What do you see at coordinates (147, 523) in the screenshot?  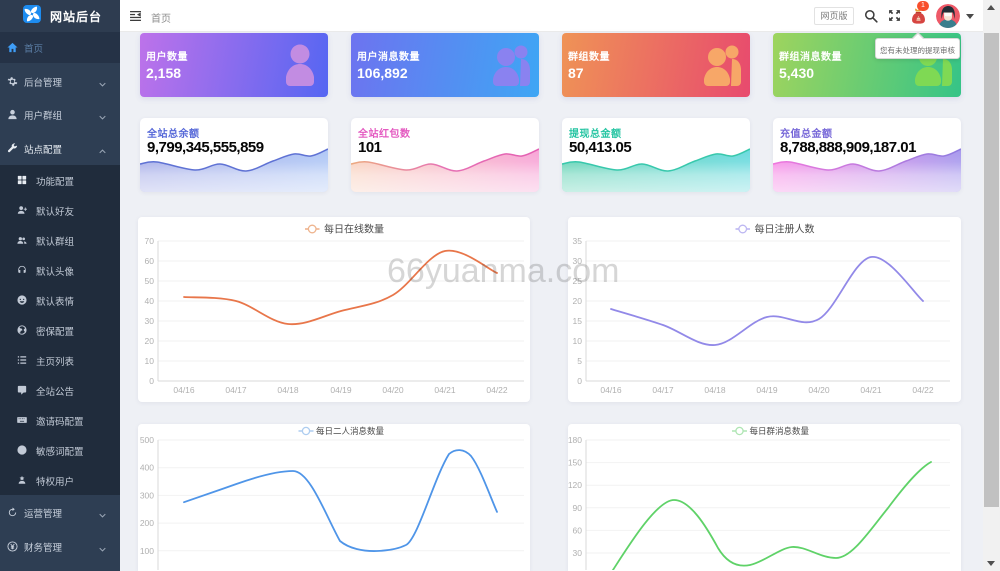 I see `svg-text: 200` at bounding box center [147, 523].